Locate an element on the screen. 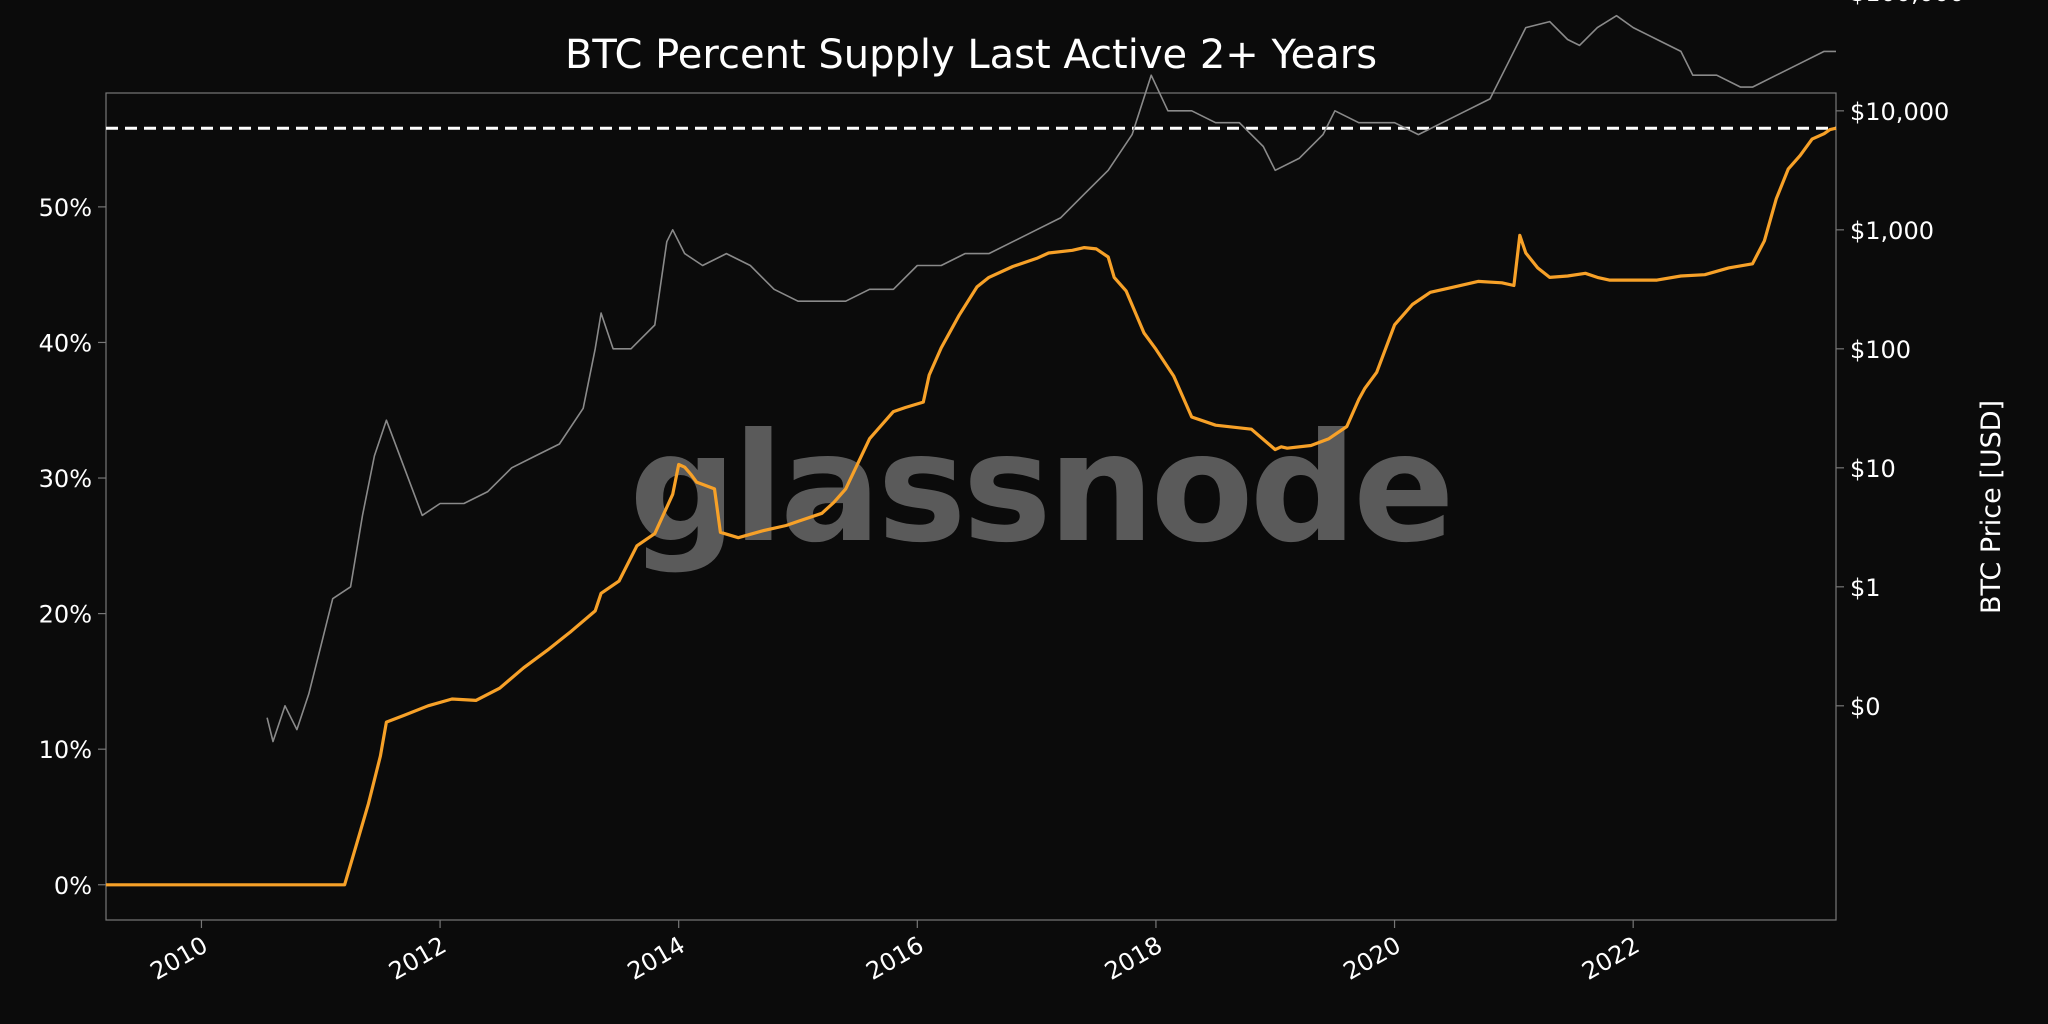 Image resolution: width=2048 pixels, height=1024 pixels. glassnode-watermark: glassnode is located at coordinates (1040, 489).